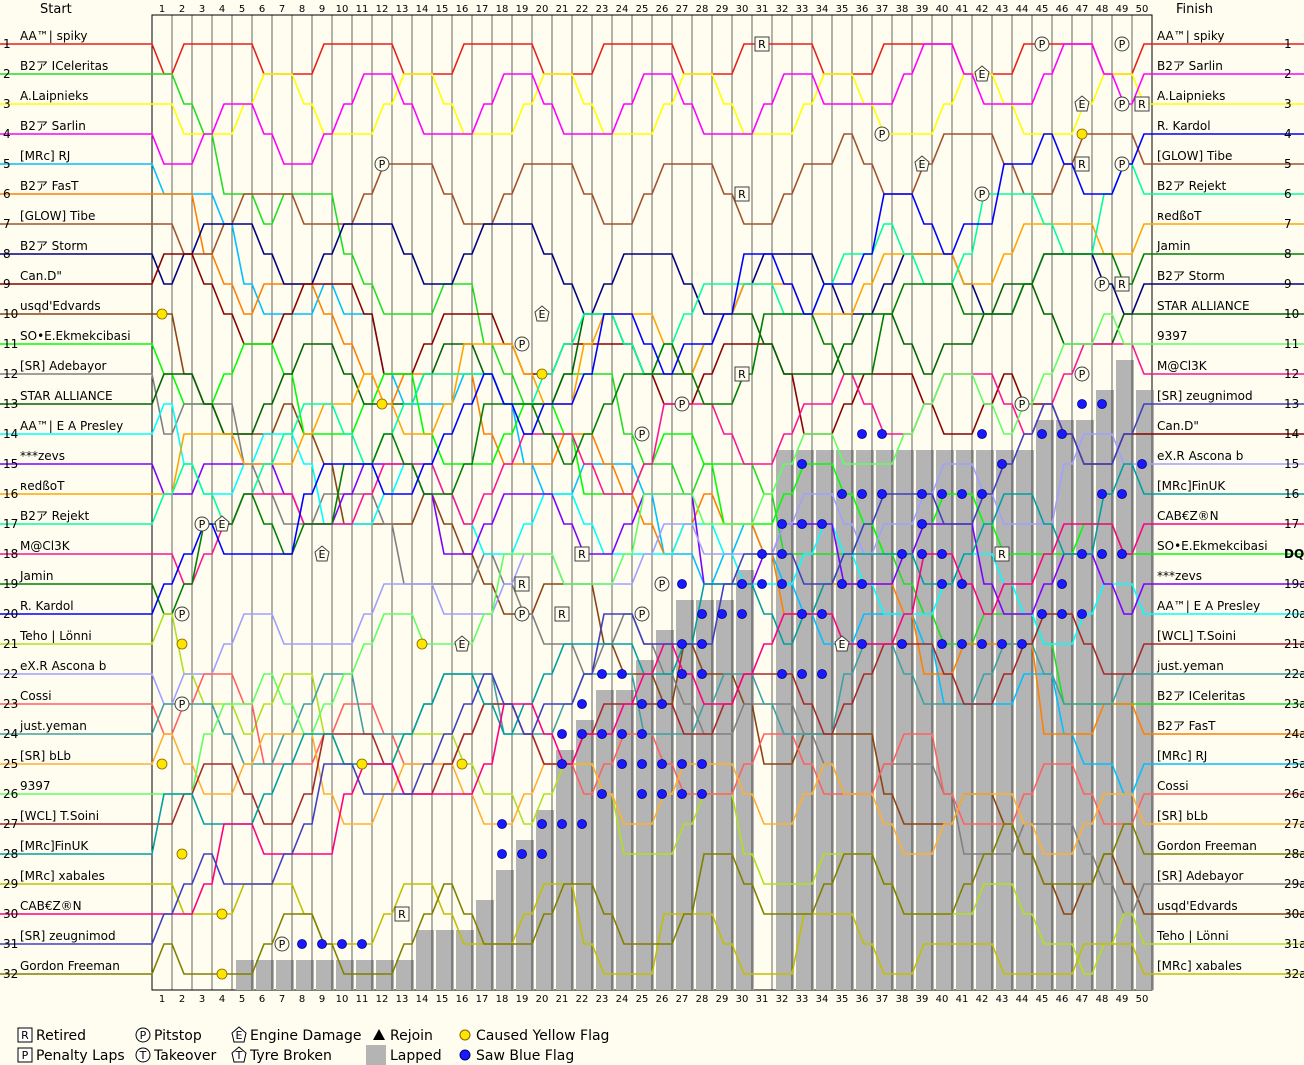 This screenshot has width=1304, height=1065. What do you see at coordinates (25, 1055) in the screenshot?
I see `penalty-laps-icon` at bounding box center [25, 1055].